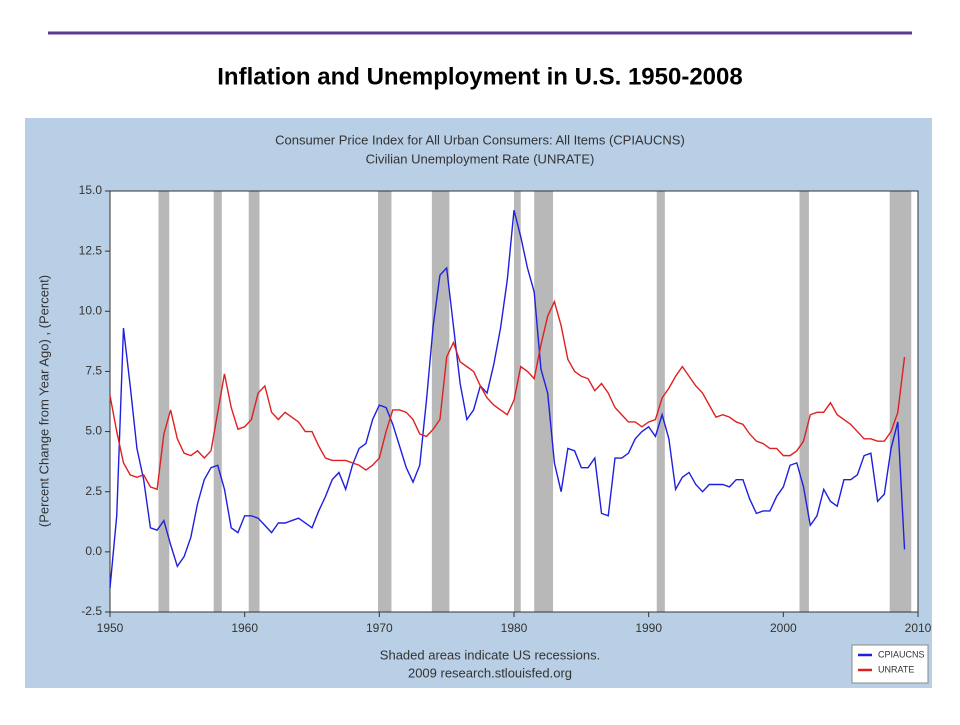 This screenshot has width=960, height=725. Describe the element at coordinates (93, 491) in the screenshot. I see `y-tick-label: 2.5` at that location.